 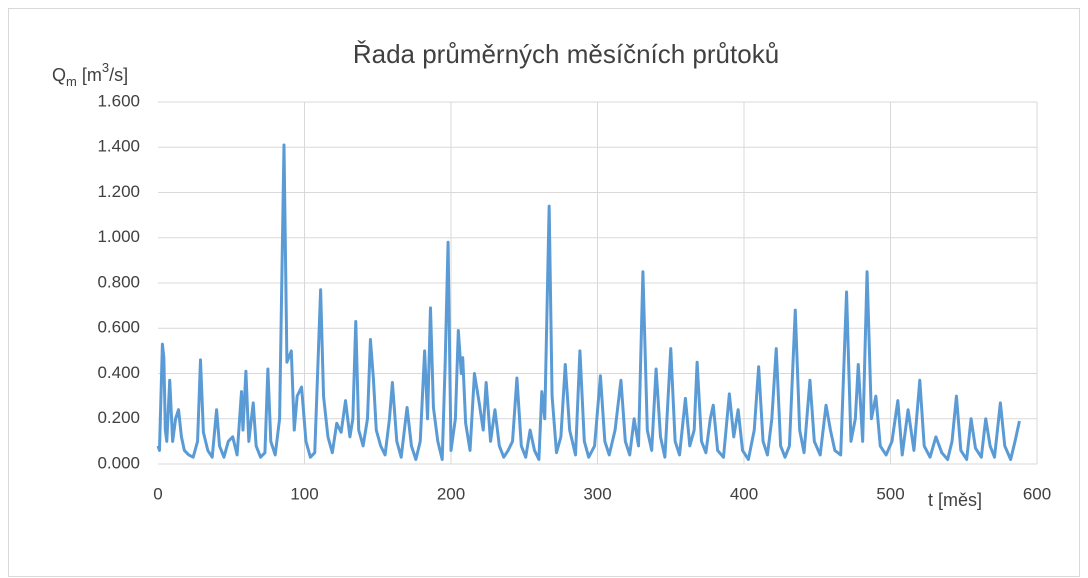 I want to click on y-tick-label: 0.600, so click(x=118, y=327).